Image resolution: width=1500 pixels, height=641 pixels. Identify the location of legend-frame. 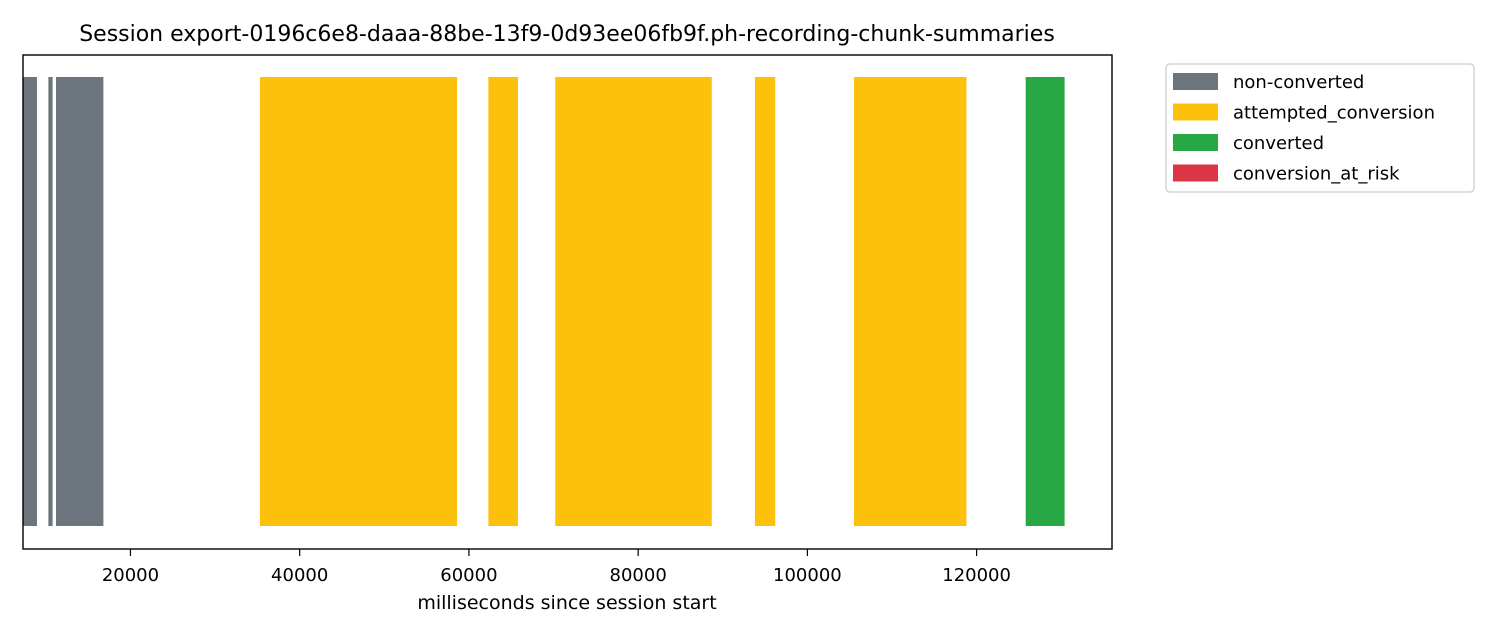
(1320, 128).